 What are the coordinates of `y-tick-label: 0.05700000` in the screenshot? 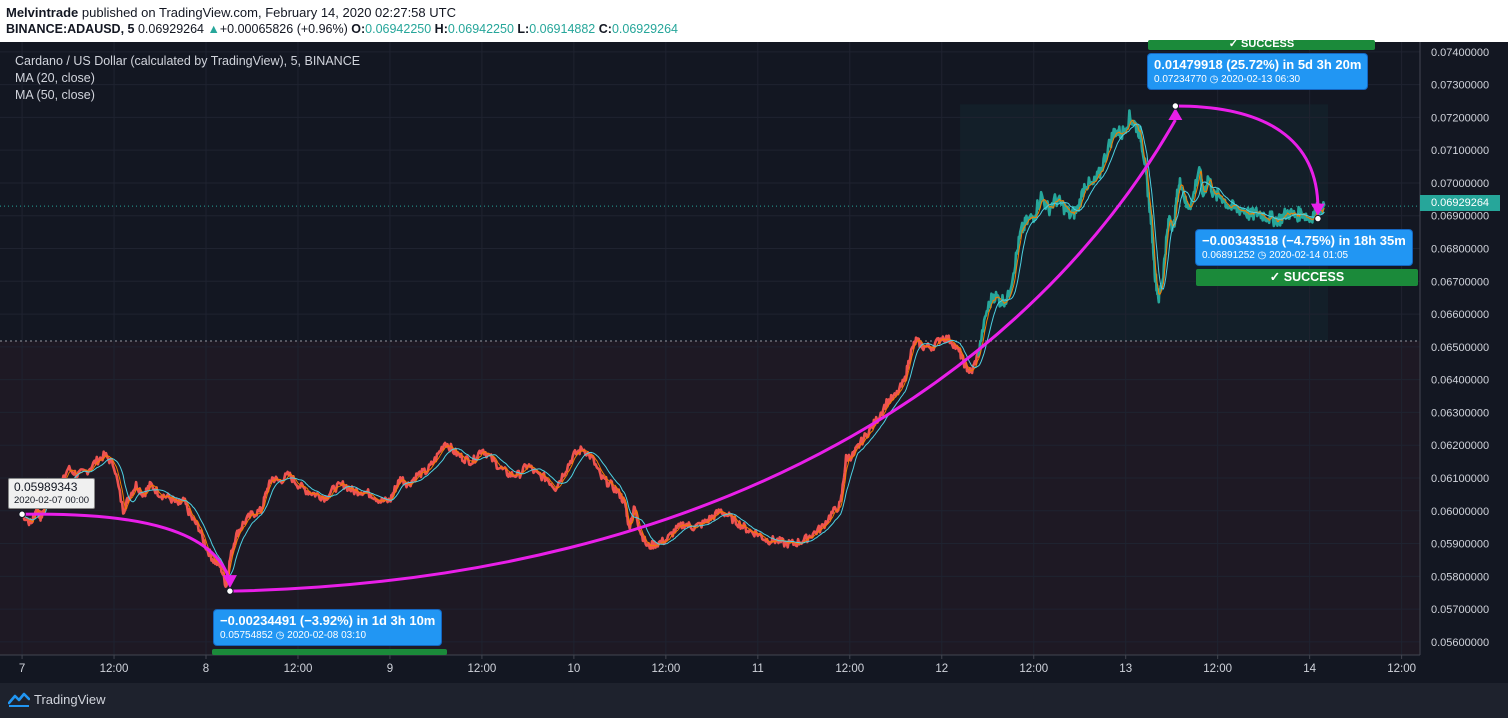 It's located at (1460, 610).